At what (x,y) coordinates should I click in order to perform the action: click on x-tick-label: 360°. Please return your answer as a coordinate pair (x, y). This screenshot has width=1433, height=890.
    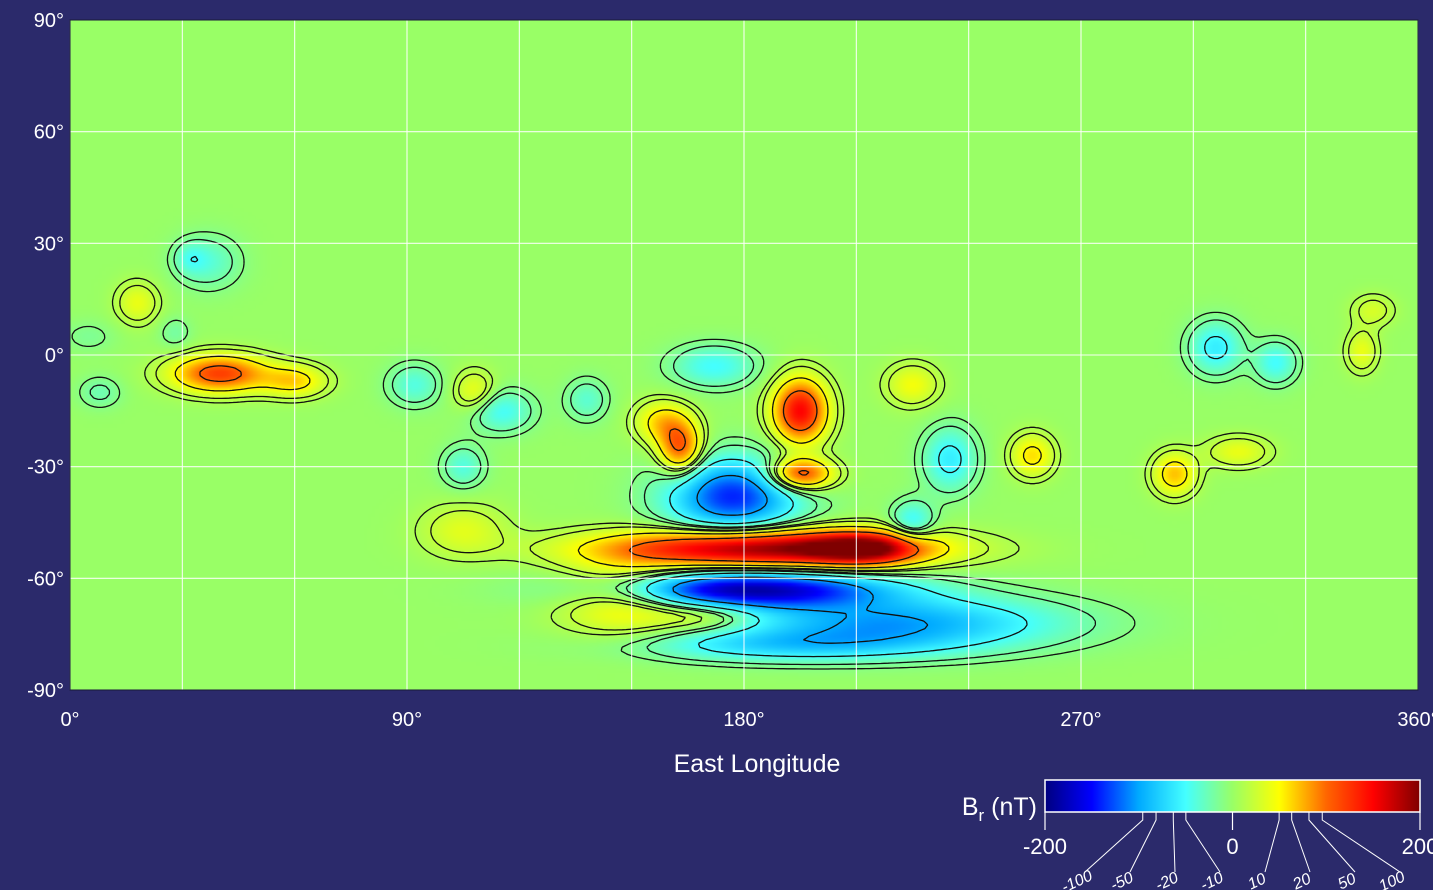
    Looking at the image, I should click on (1415, 720).